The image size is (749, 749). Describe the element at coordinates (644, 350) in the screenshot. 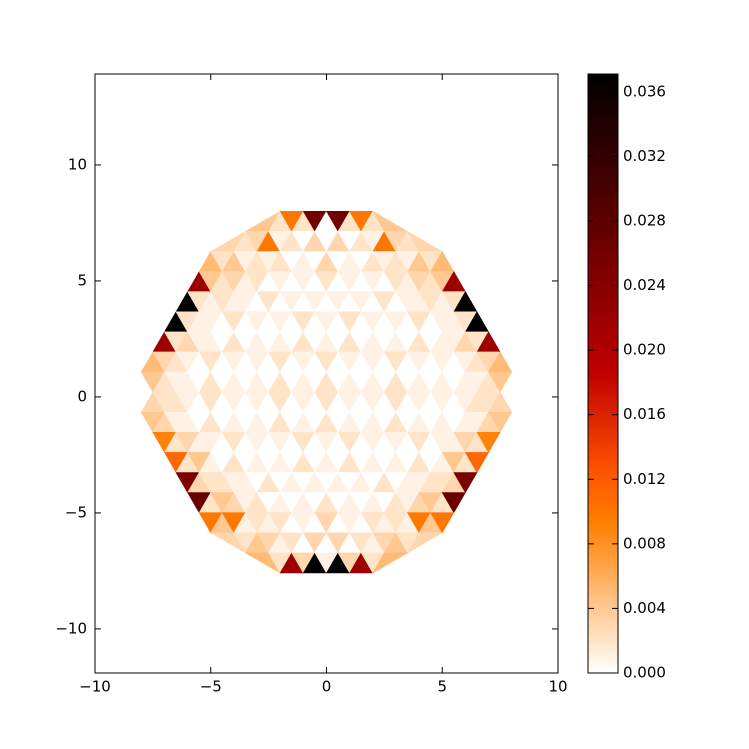

I see `colorbar-tick-label: 0.020` at that location.